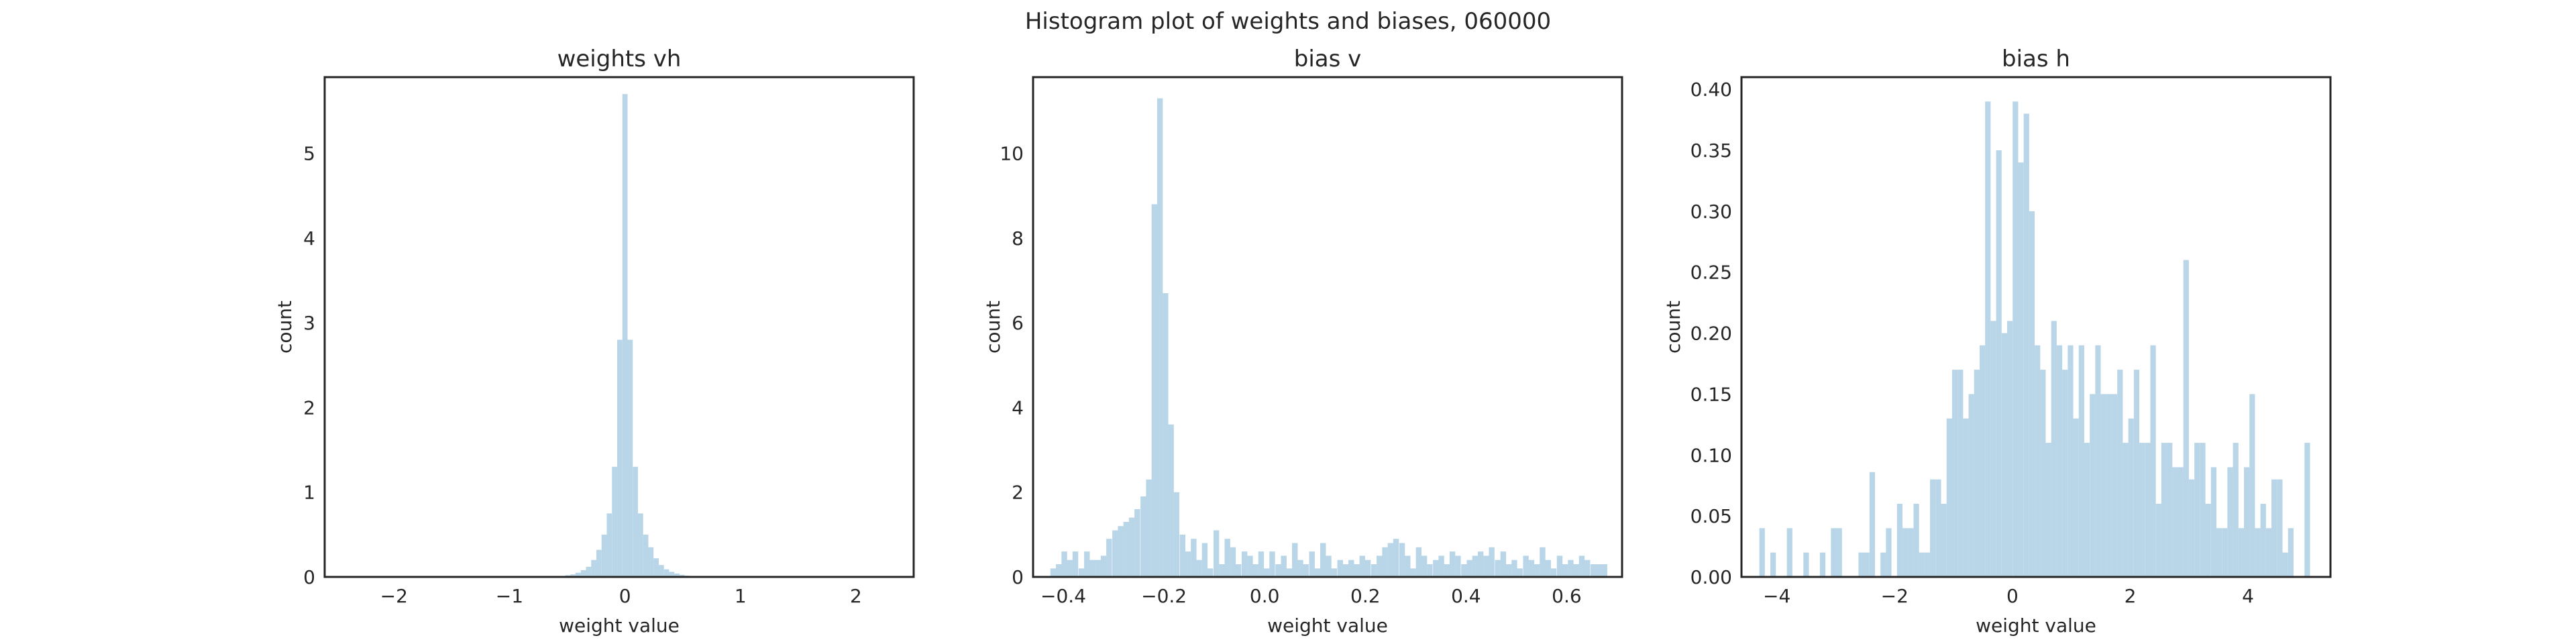 This screenshot has height=644, width=2576. Describe the element at coordinates (2036, 625) in the screenshot. I see `x-axis-label: weight value` at that location.